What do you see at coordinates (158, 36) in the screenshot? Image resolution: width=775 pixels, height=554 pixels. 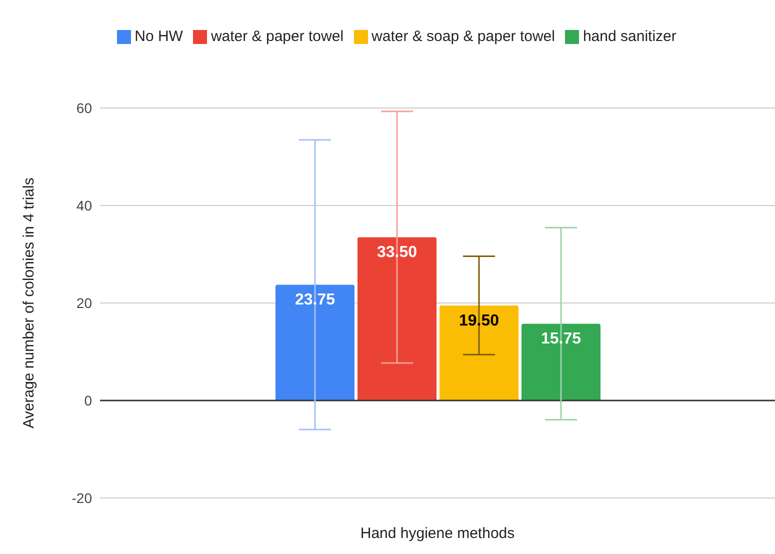 I see `legend-label: No HW` at bounding box center [158, 36].